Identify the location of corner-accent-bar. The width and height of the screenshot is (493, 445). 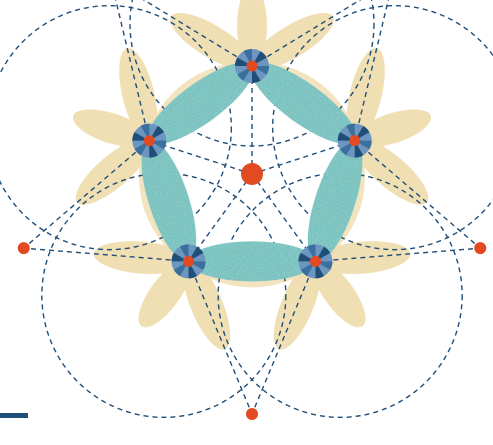
(14, 415).